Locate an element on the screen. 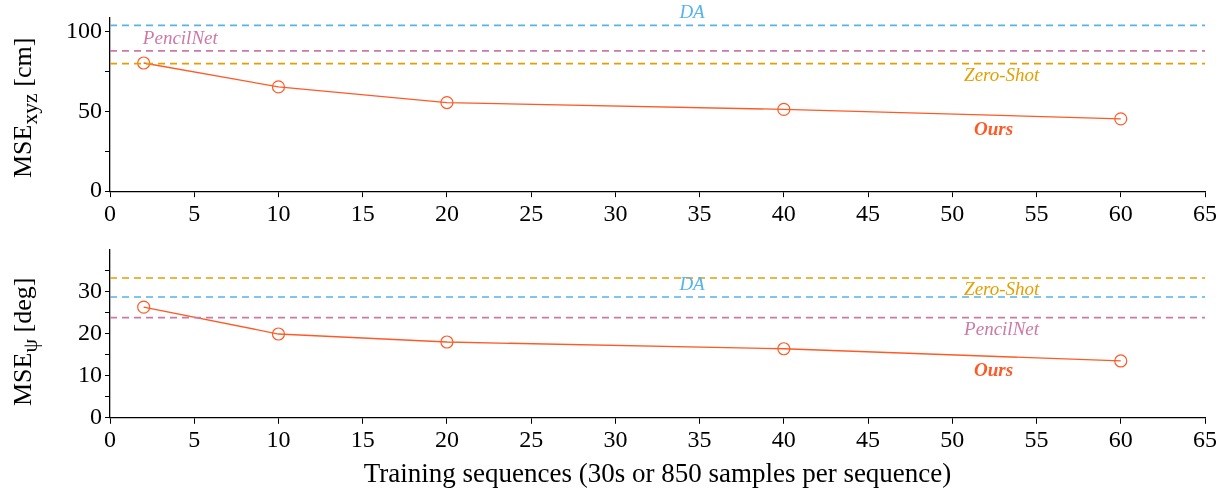 The width and height of the screenshot is (1227, 495). y-tick-label: 50 is located at coordinates (90, 109).